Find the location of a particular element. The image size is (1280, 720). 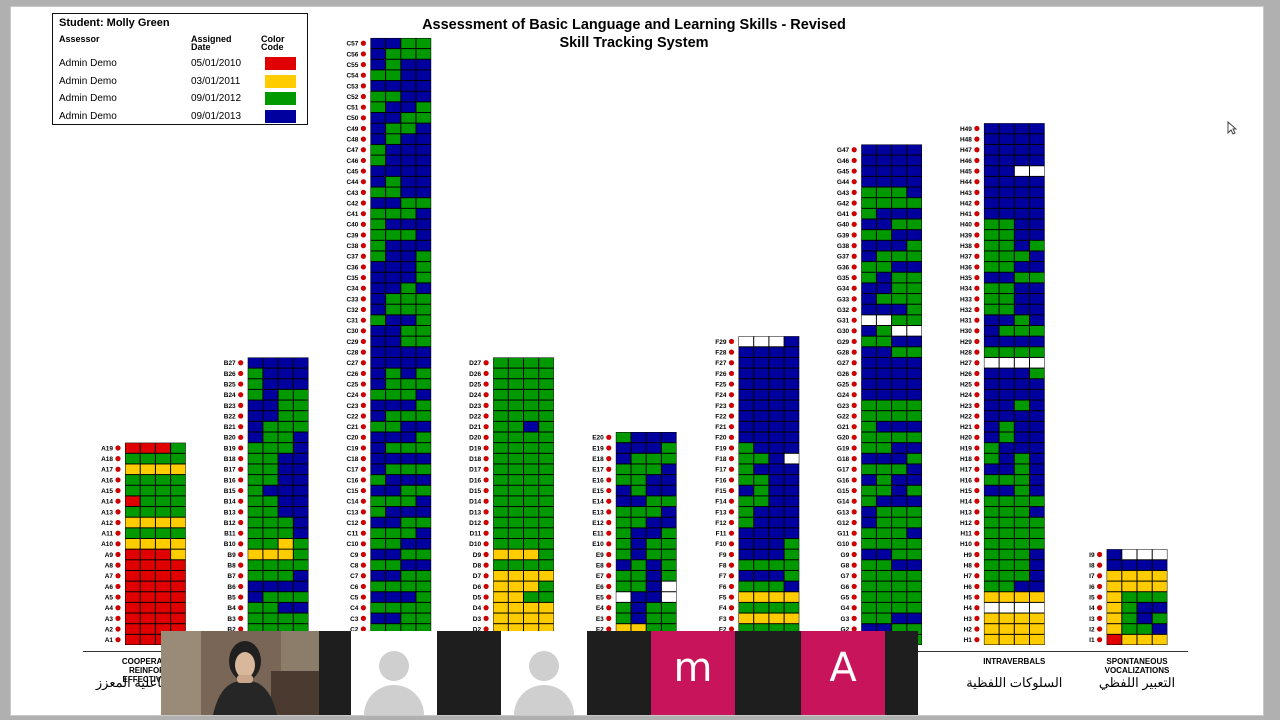

skill-code-label: H9 is located at coordinates (968, 555).